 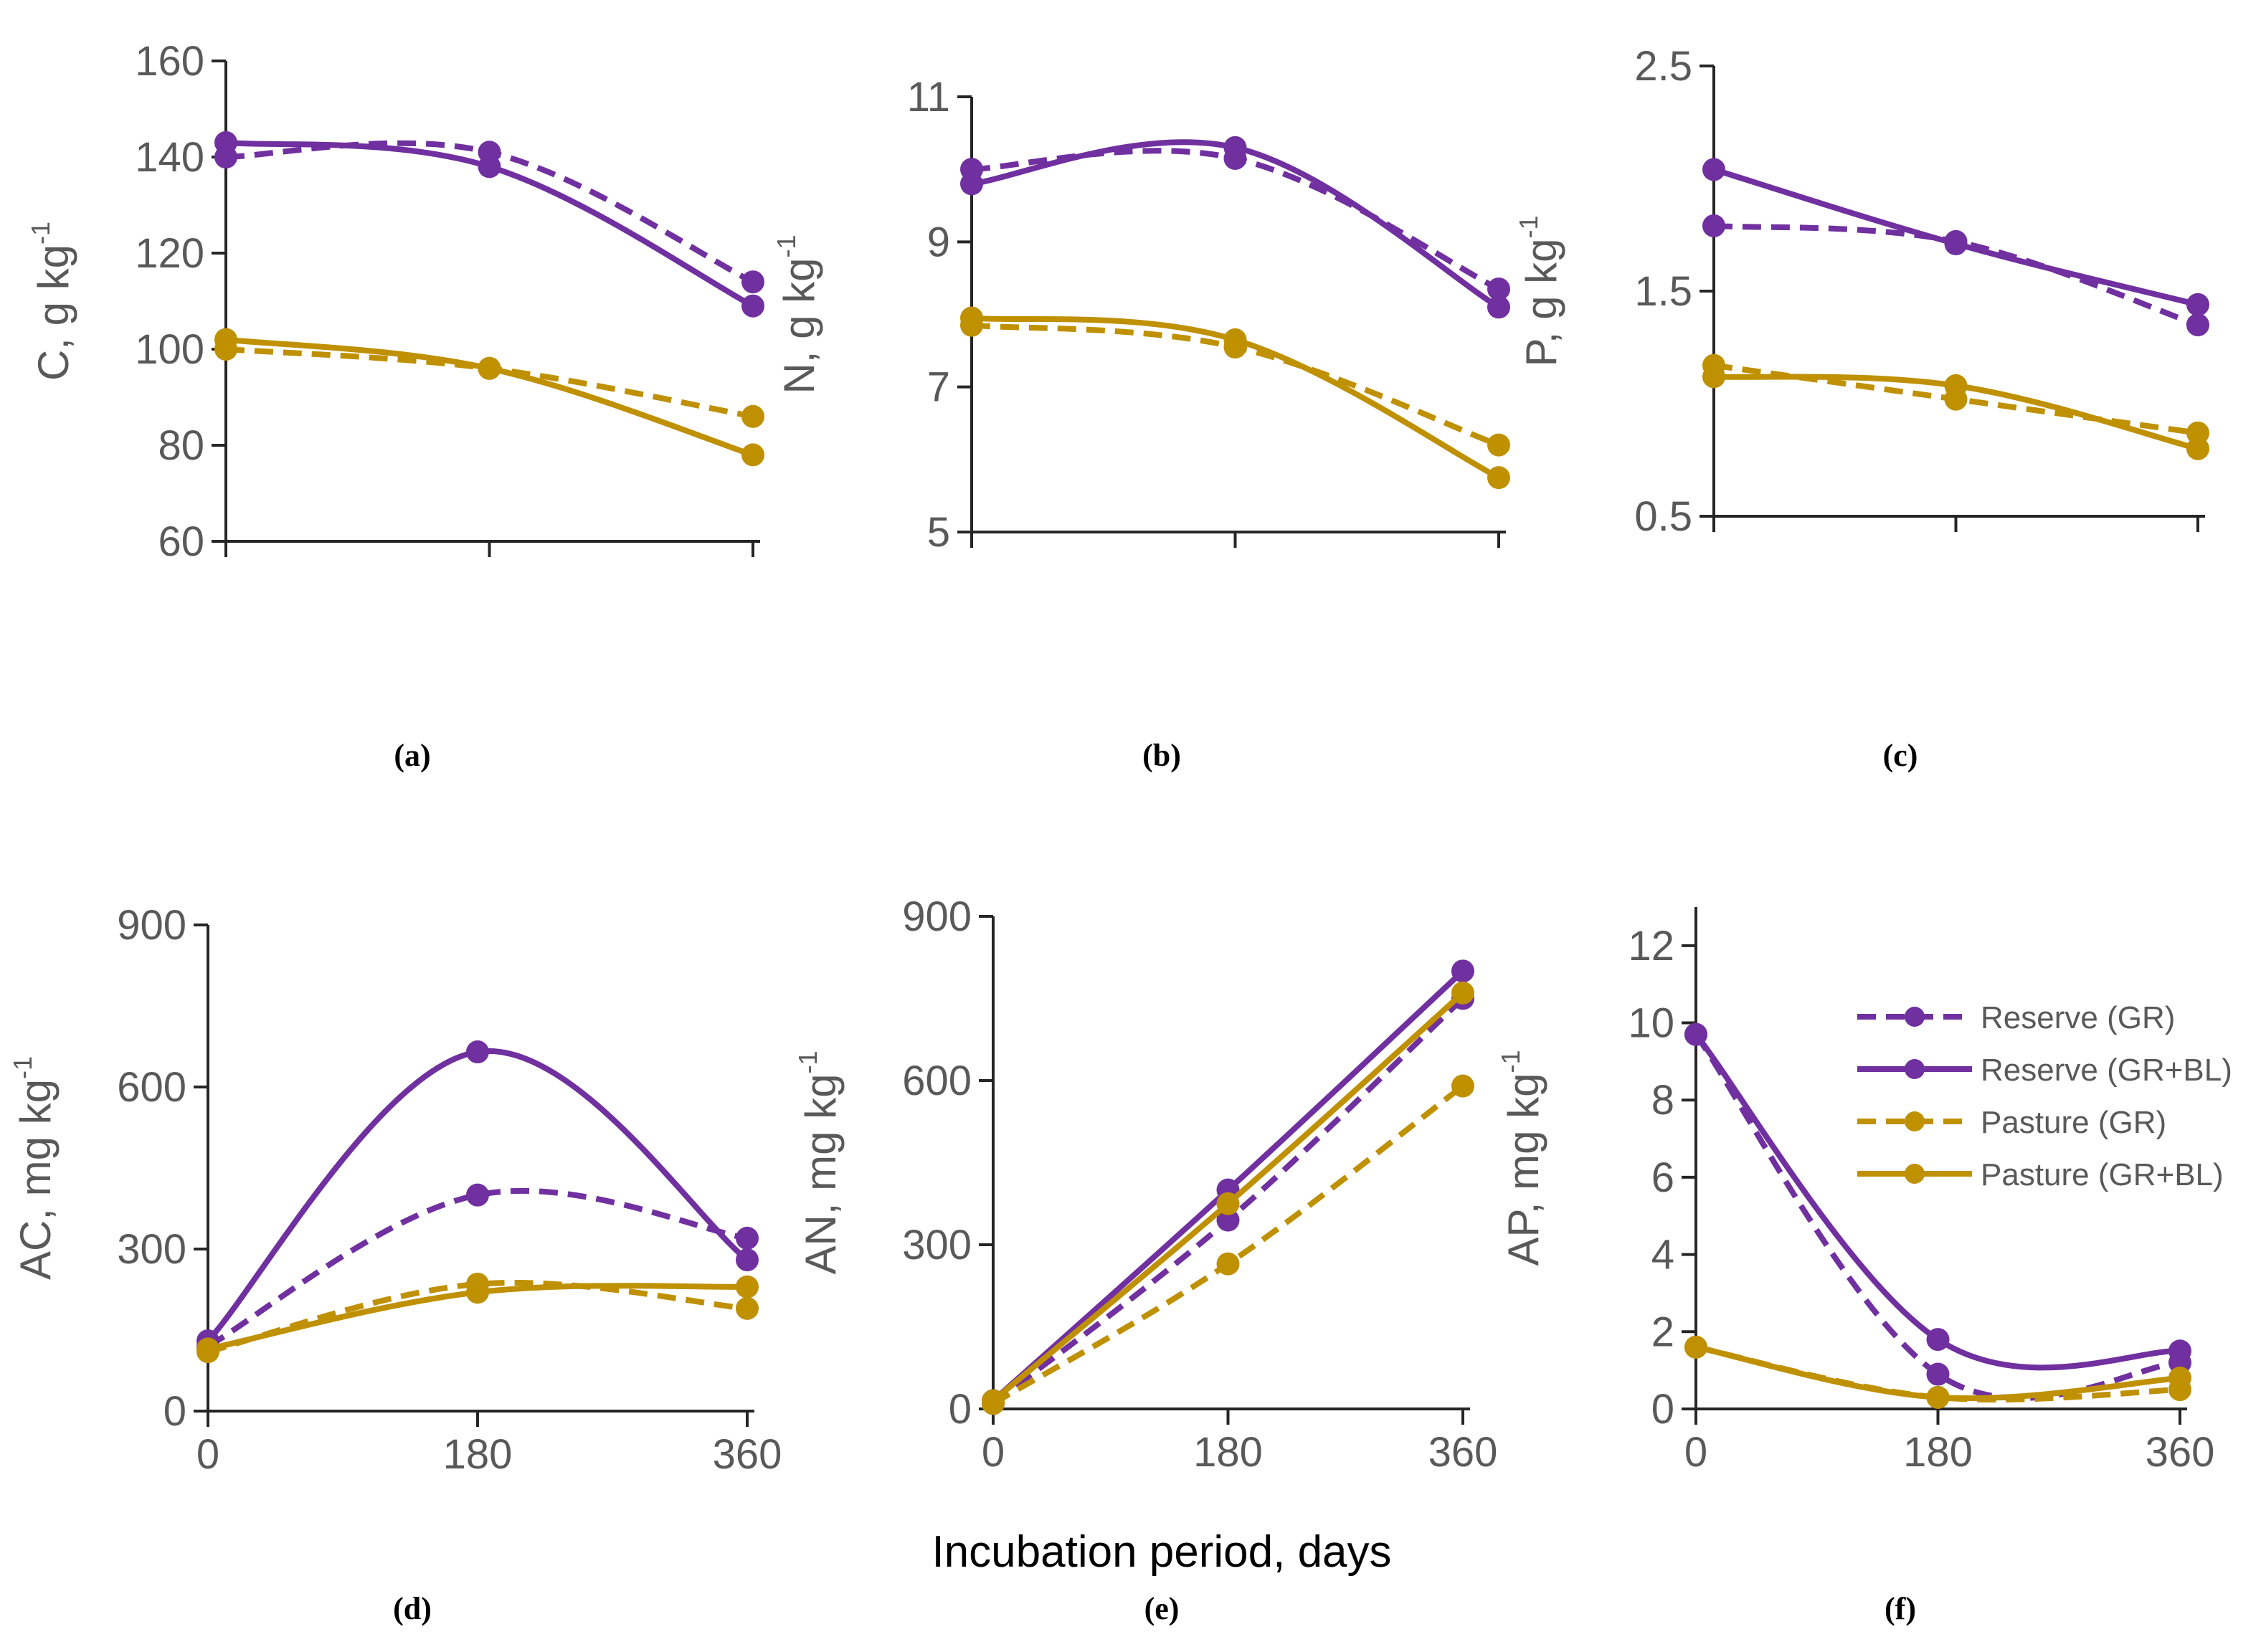 What do you see at coordinates (1663, 1332) in the screenshot?
I see `y-tick-label: 2` at bounding box center [1663, 1332].